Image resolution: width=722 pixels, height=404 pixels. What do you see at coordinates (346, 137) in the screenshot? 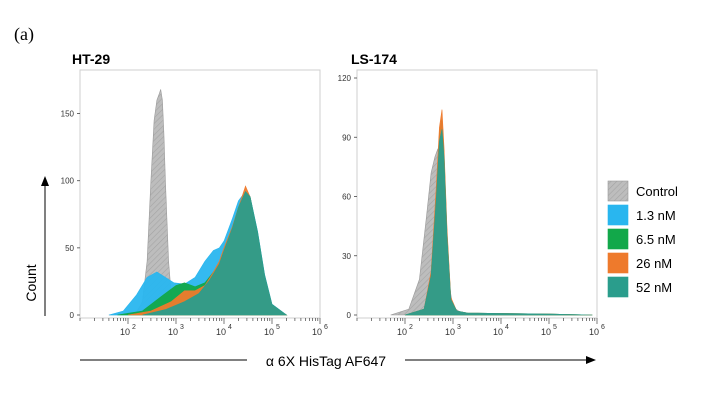
I see `y-tick-label: 90` at bounding box center [346, 137].